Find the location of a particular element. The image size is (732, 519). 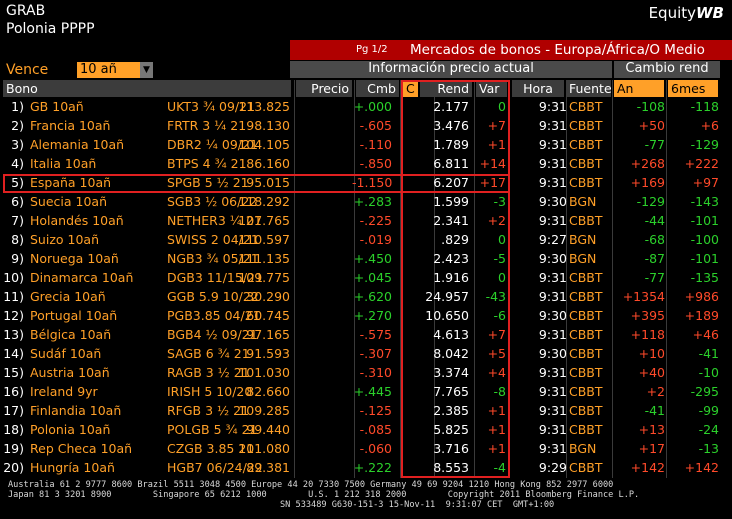

function-code: WB is located at coordinates (710, 13).